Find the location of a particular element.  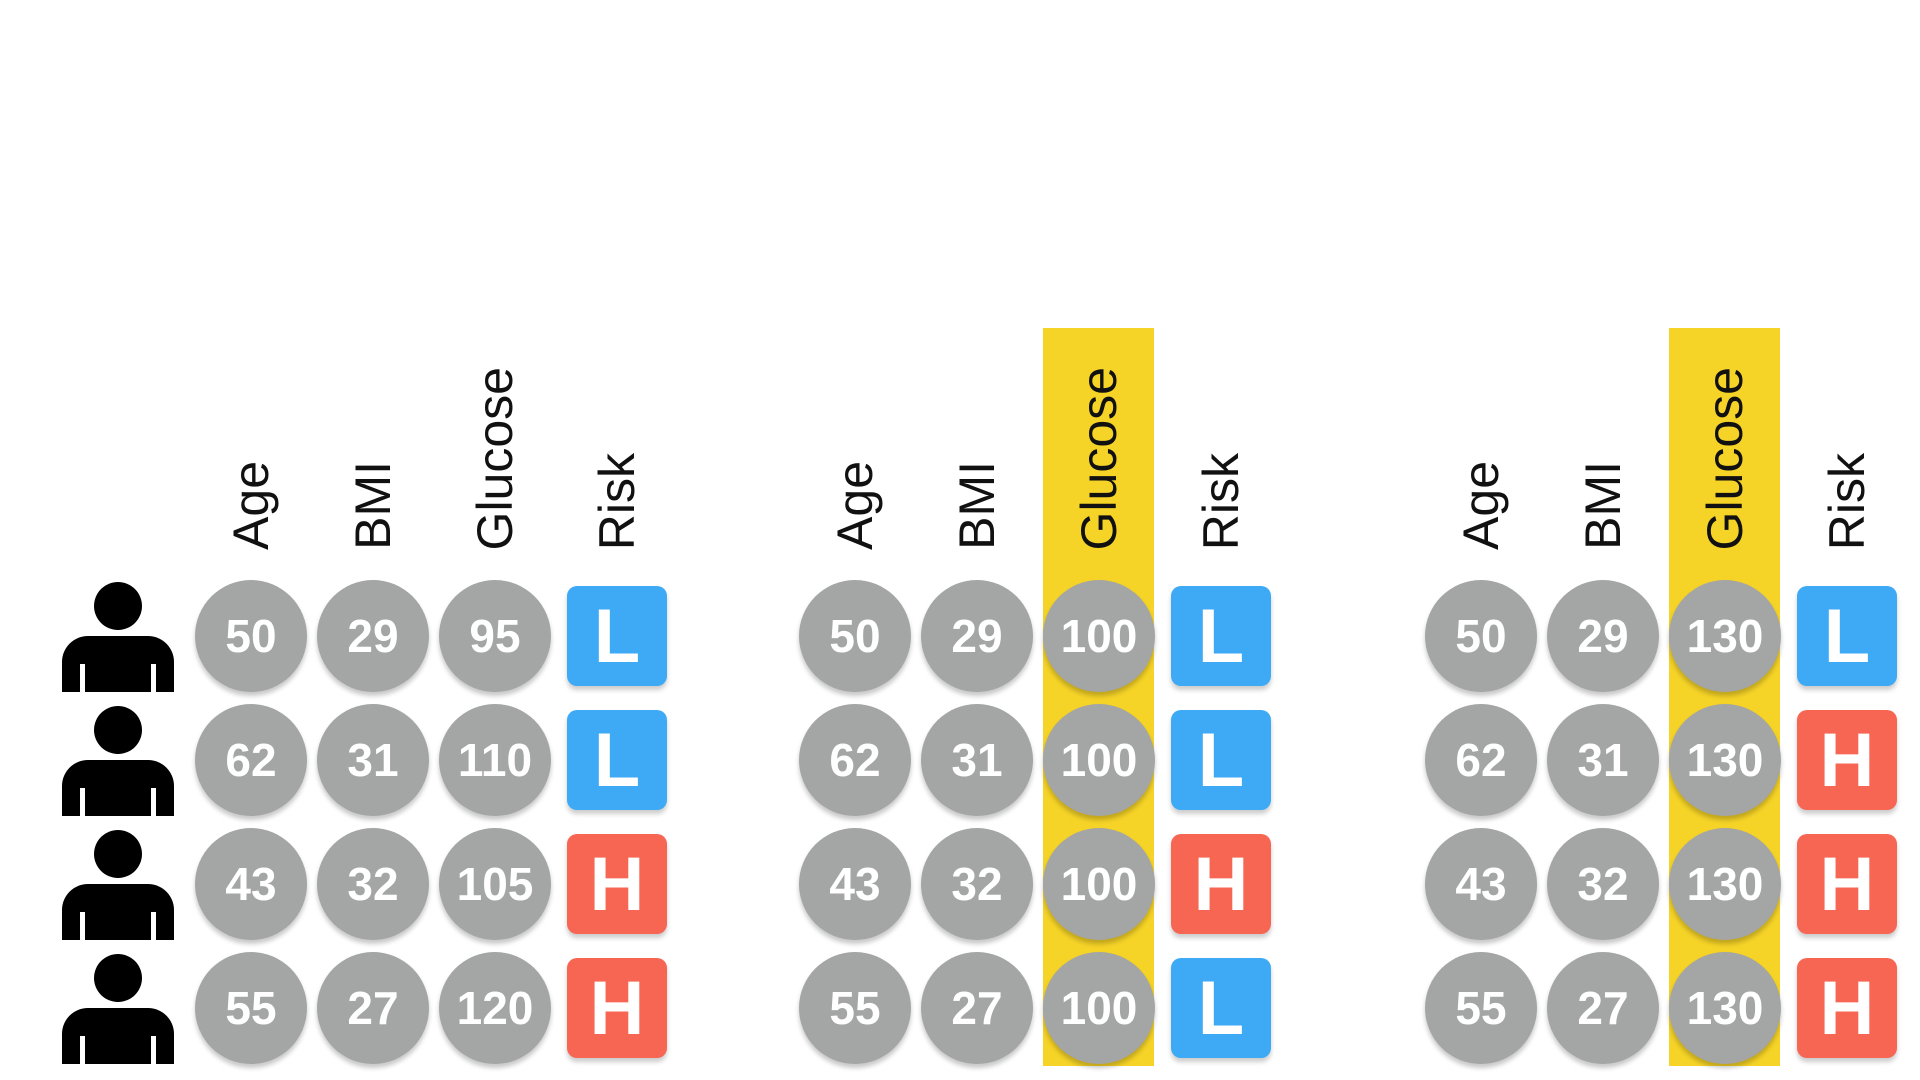

glucose-value: 105 is located at coordinates (495, 884).